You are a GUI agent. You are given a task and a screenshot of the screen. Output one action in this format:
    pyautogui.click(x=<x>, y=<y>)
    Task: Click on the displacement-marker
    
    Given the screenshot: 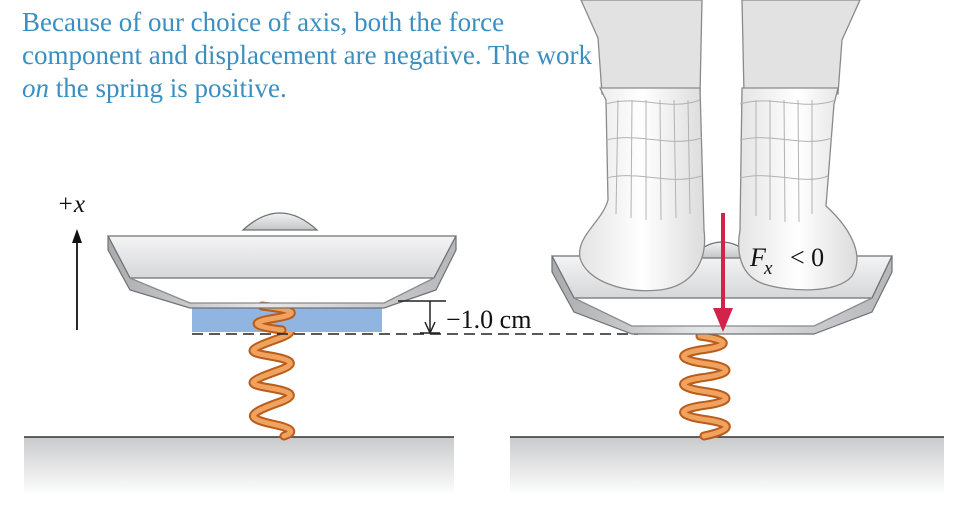 What is the action you would take?
    pyautogui.click(x=422, y=317)
    